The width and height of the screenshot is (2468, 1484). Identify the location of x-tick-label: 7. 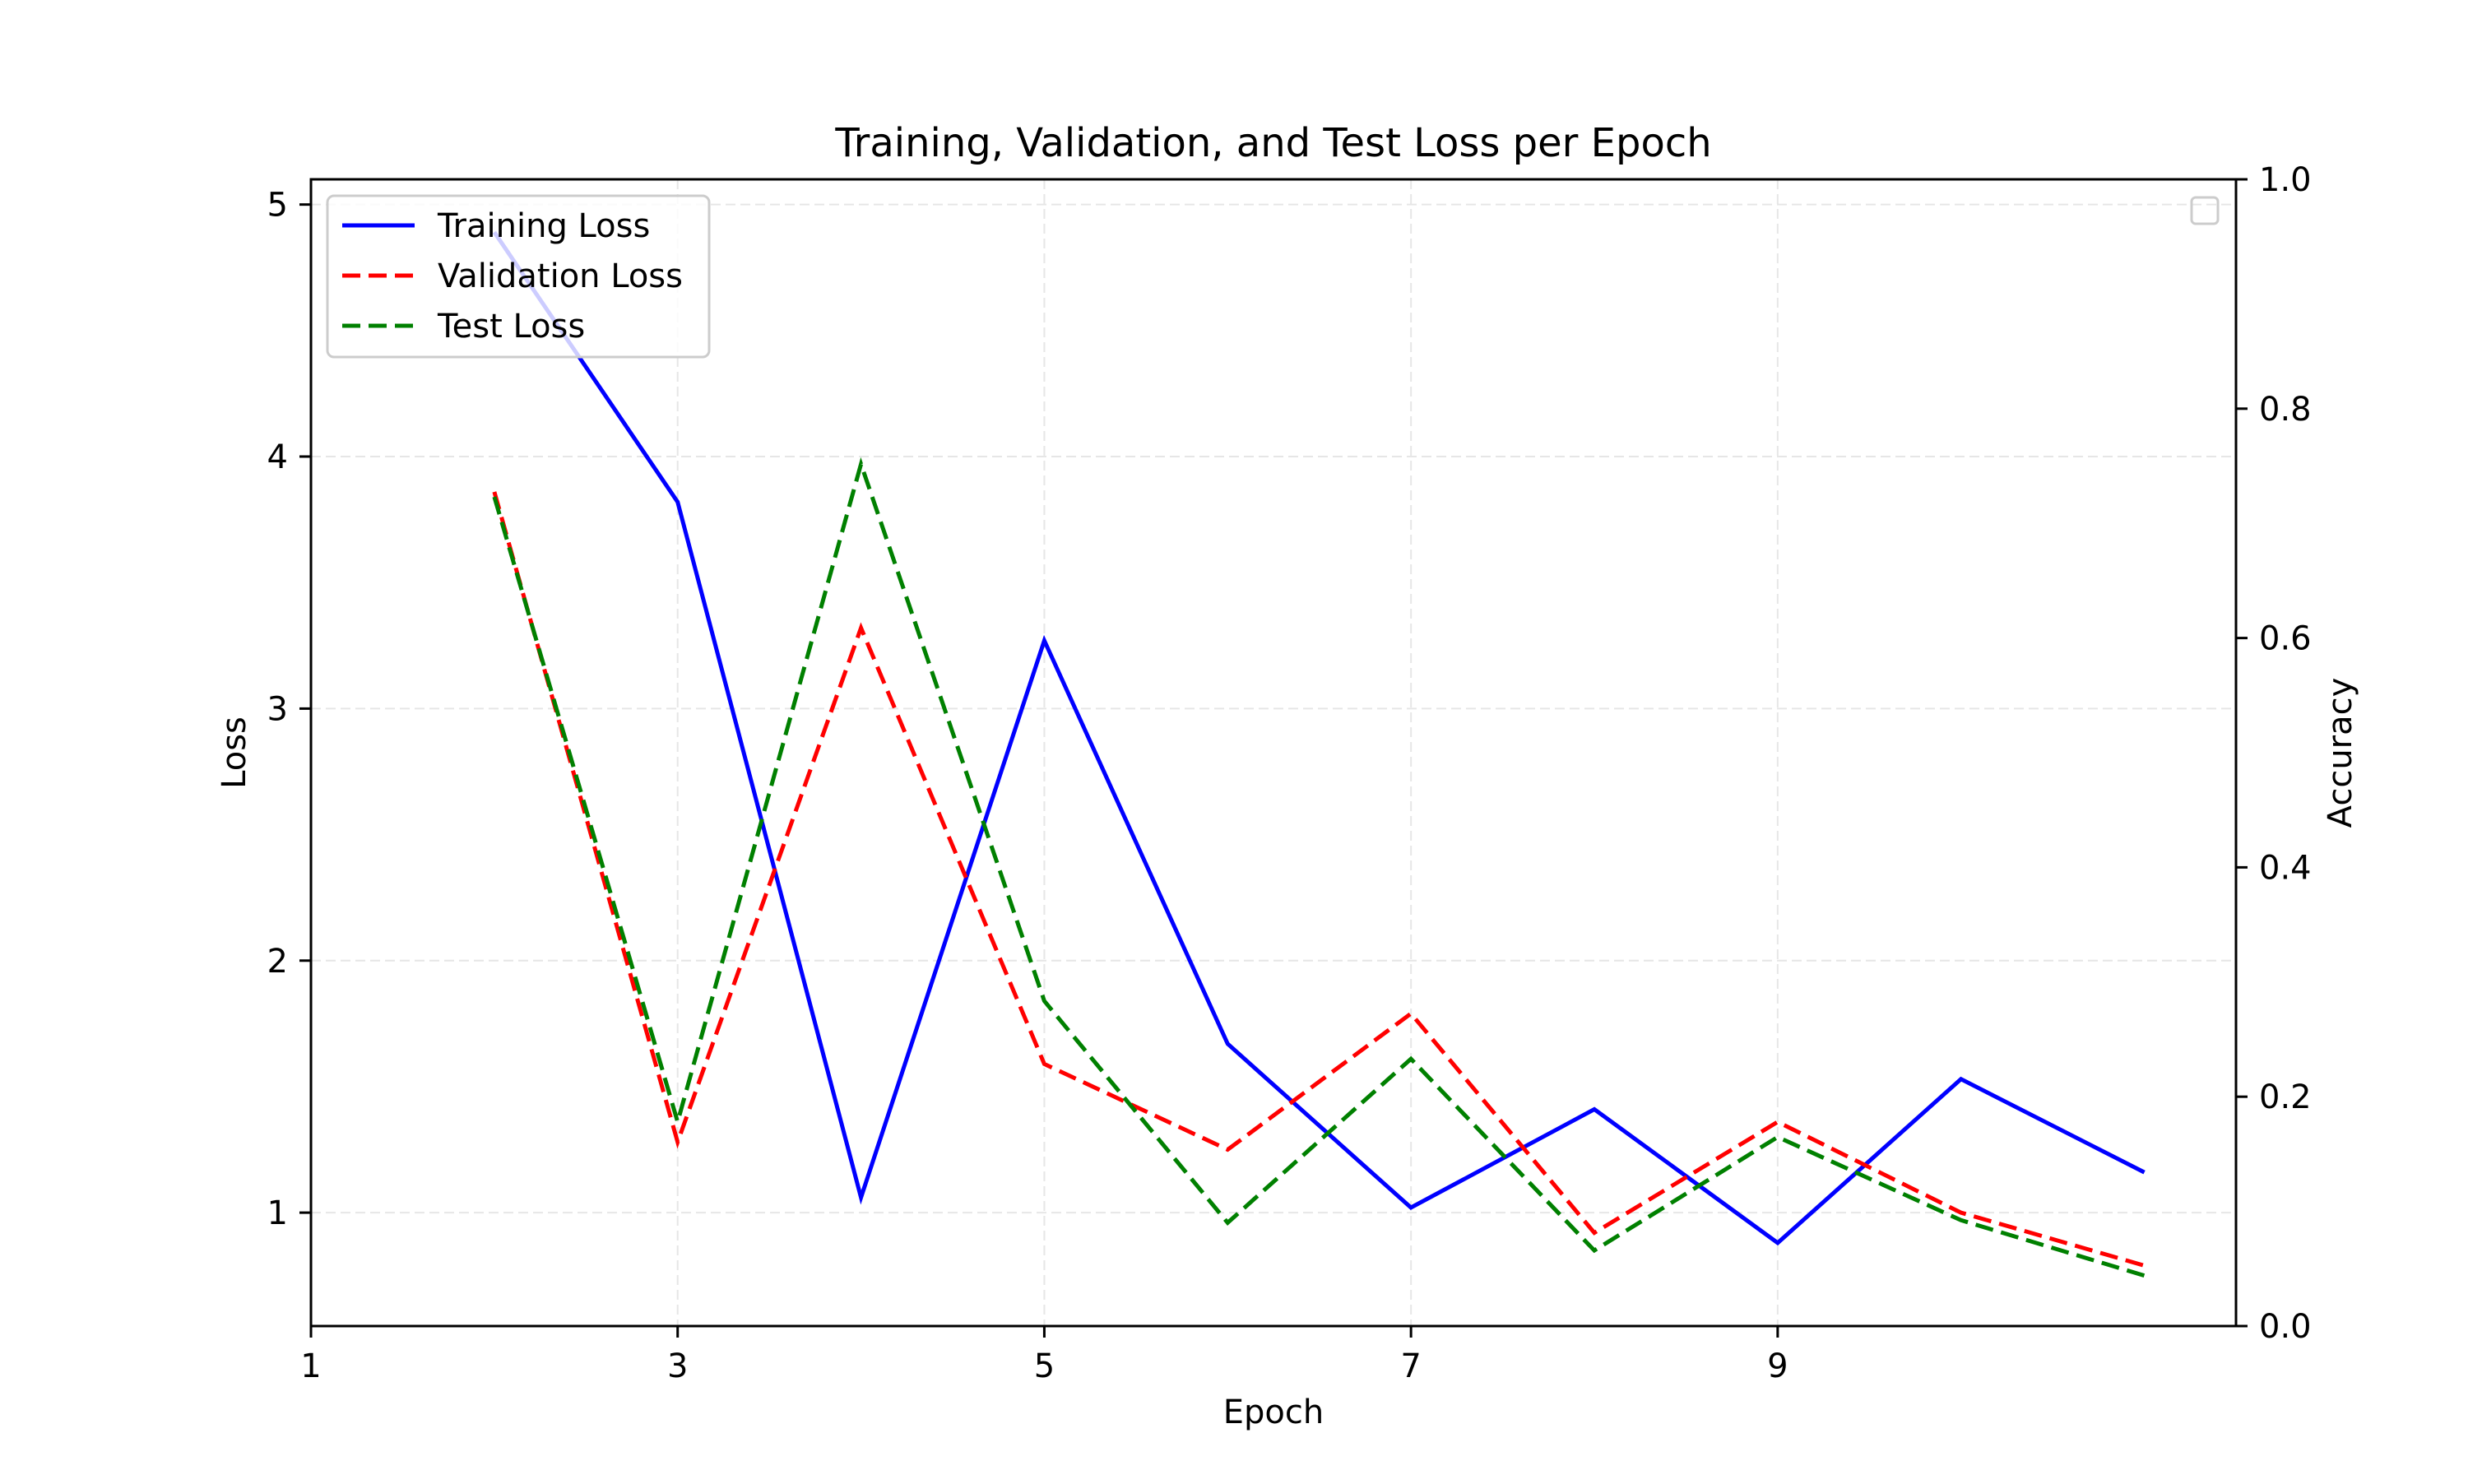
(1410, 1366).